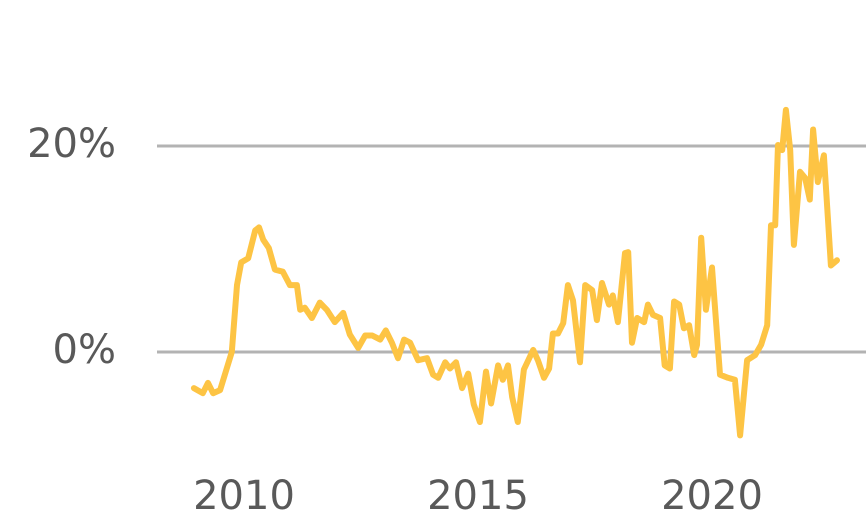 The image size is (866, 530). I want to click on x-tick-label: 2010, so click(244, 496).